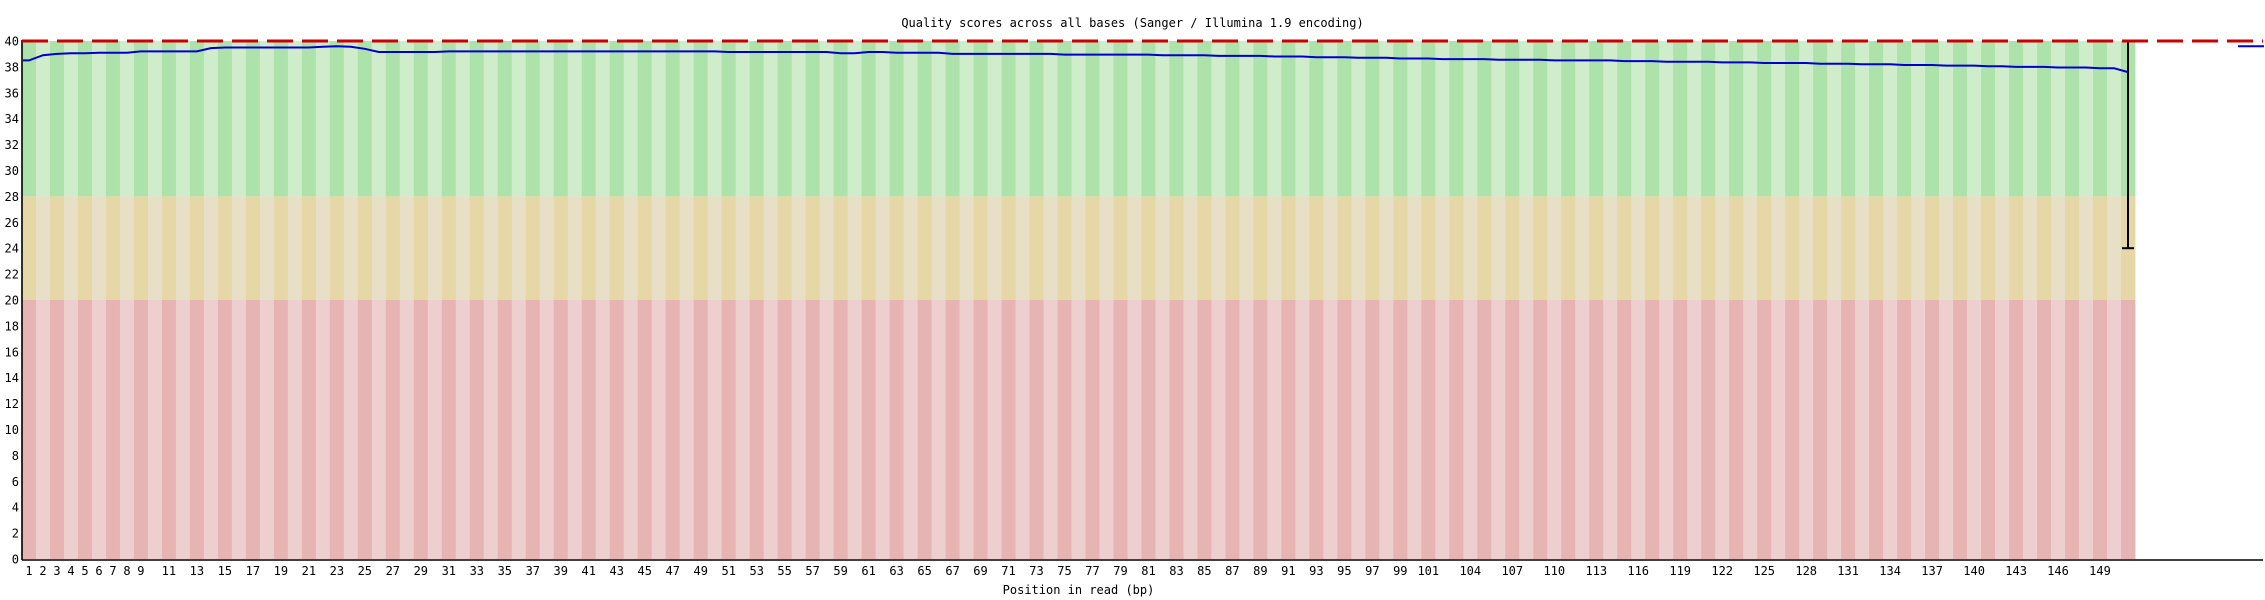 Image resolution: width=2265 pixels, height=600 pixels. Describe the element at coordinates (15, 560) in the screenshot. I see `y-tick-label: 0` at that location.